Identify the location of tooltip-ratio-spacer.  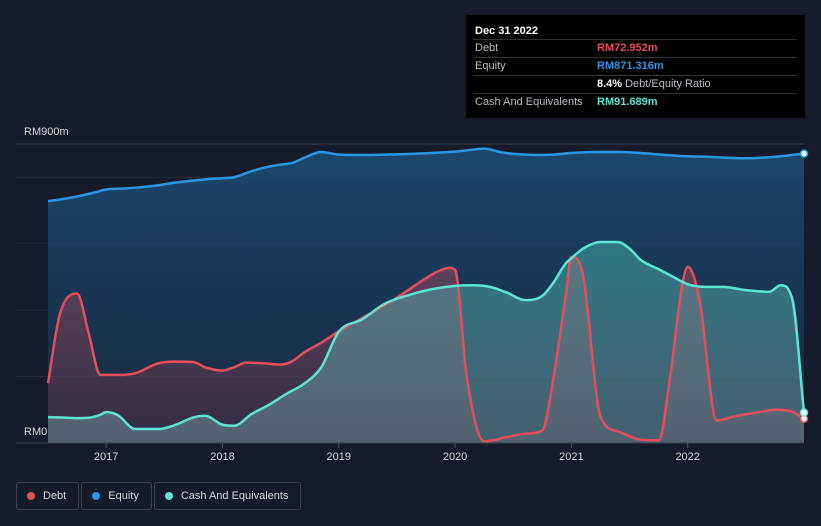
(535, 84).